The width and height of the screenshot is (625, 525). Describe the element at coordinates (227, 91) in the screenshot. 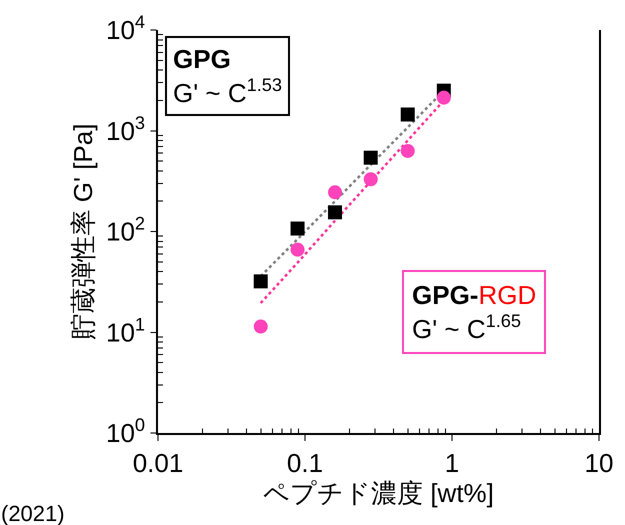

I see `annotation: G' ~ C$^{1.53}$` at that location.